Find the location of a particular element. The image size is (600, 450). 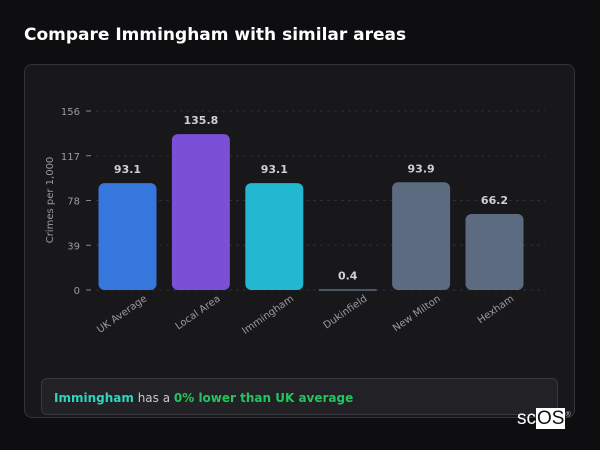

x-tick-label: New Milton is located at coordinates (417, 313).